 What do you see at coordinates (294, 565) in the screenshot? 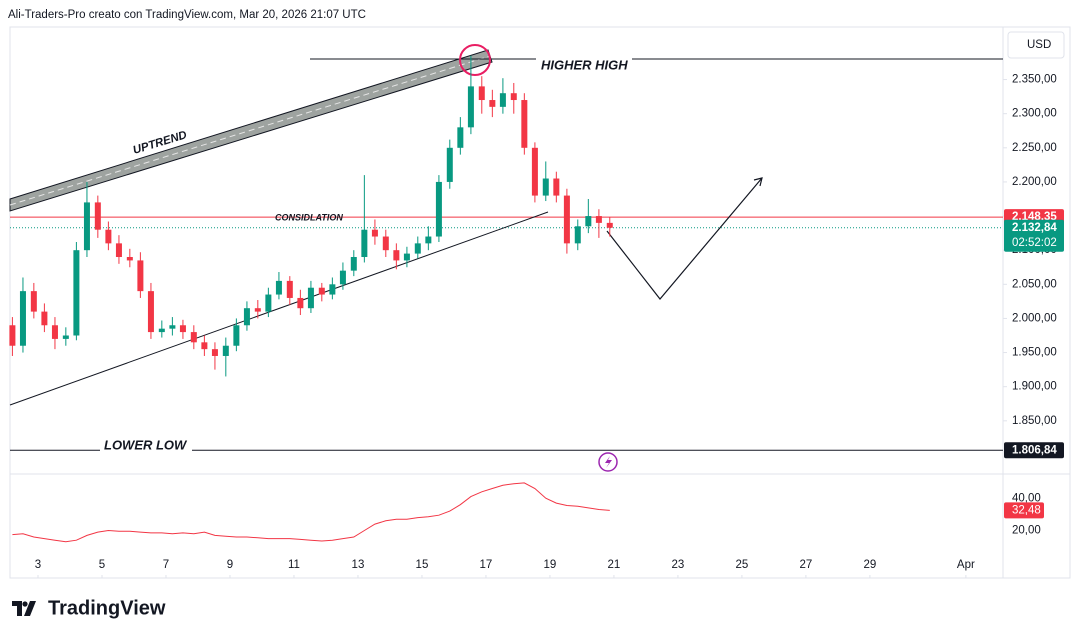
I see `x-tick-label: 11` at bounding box center [294, 565].